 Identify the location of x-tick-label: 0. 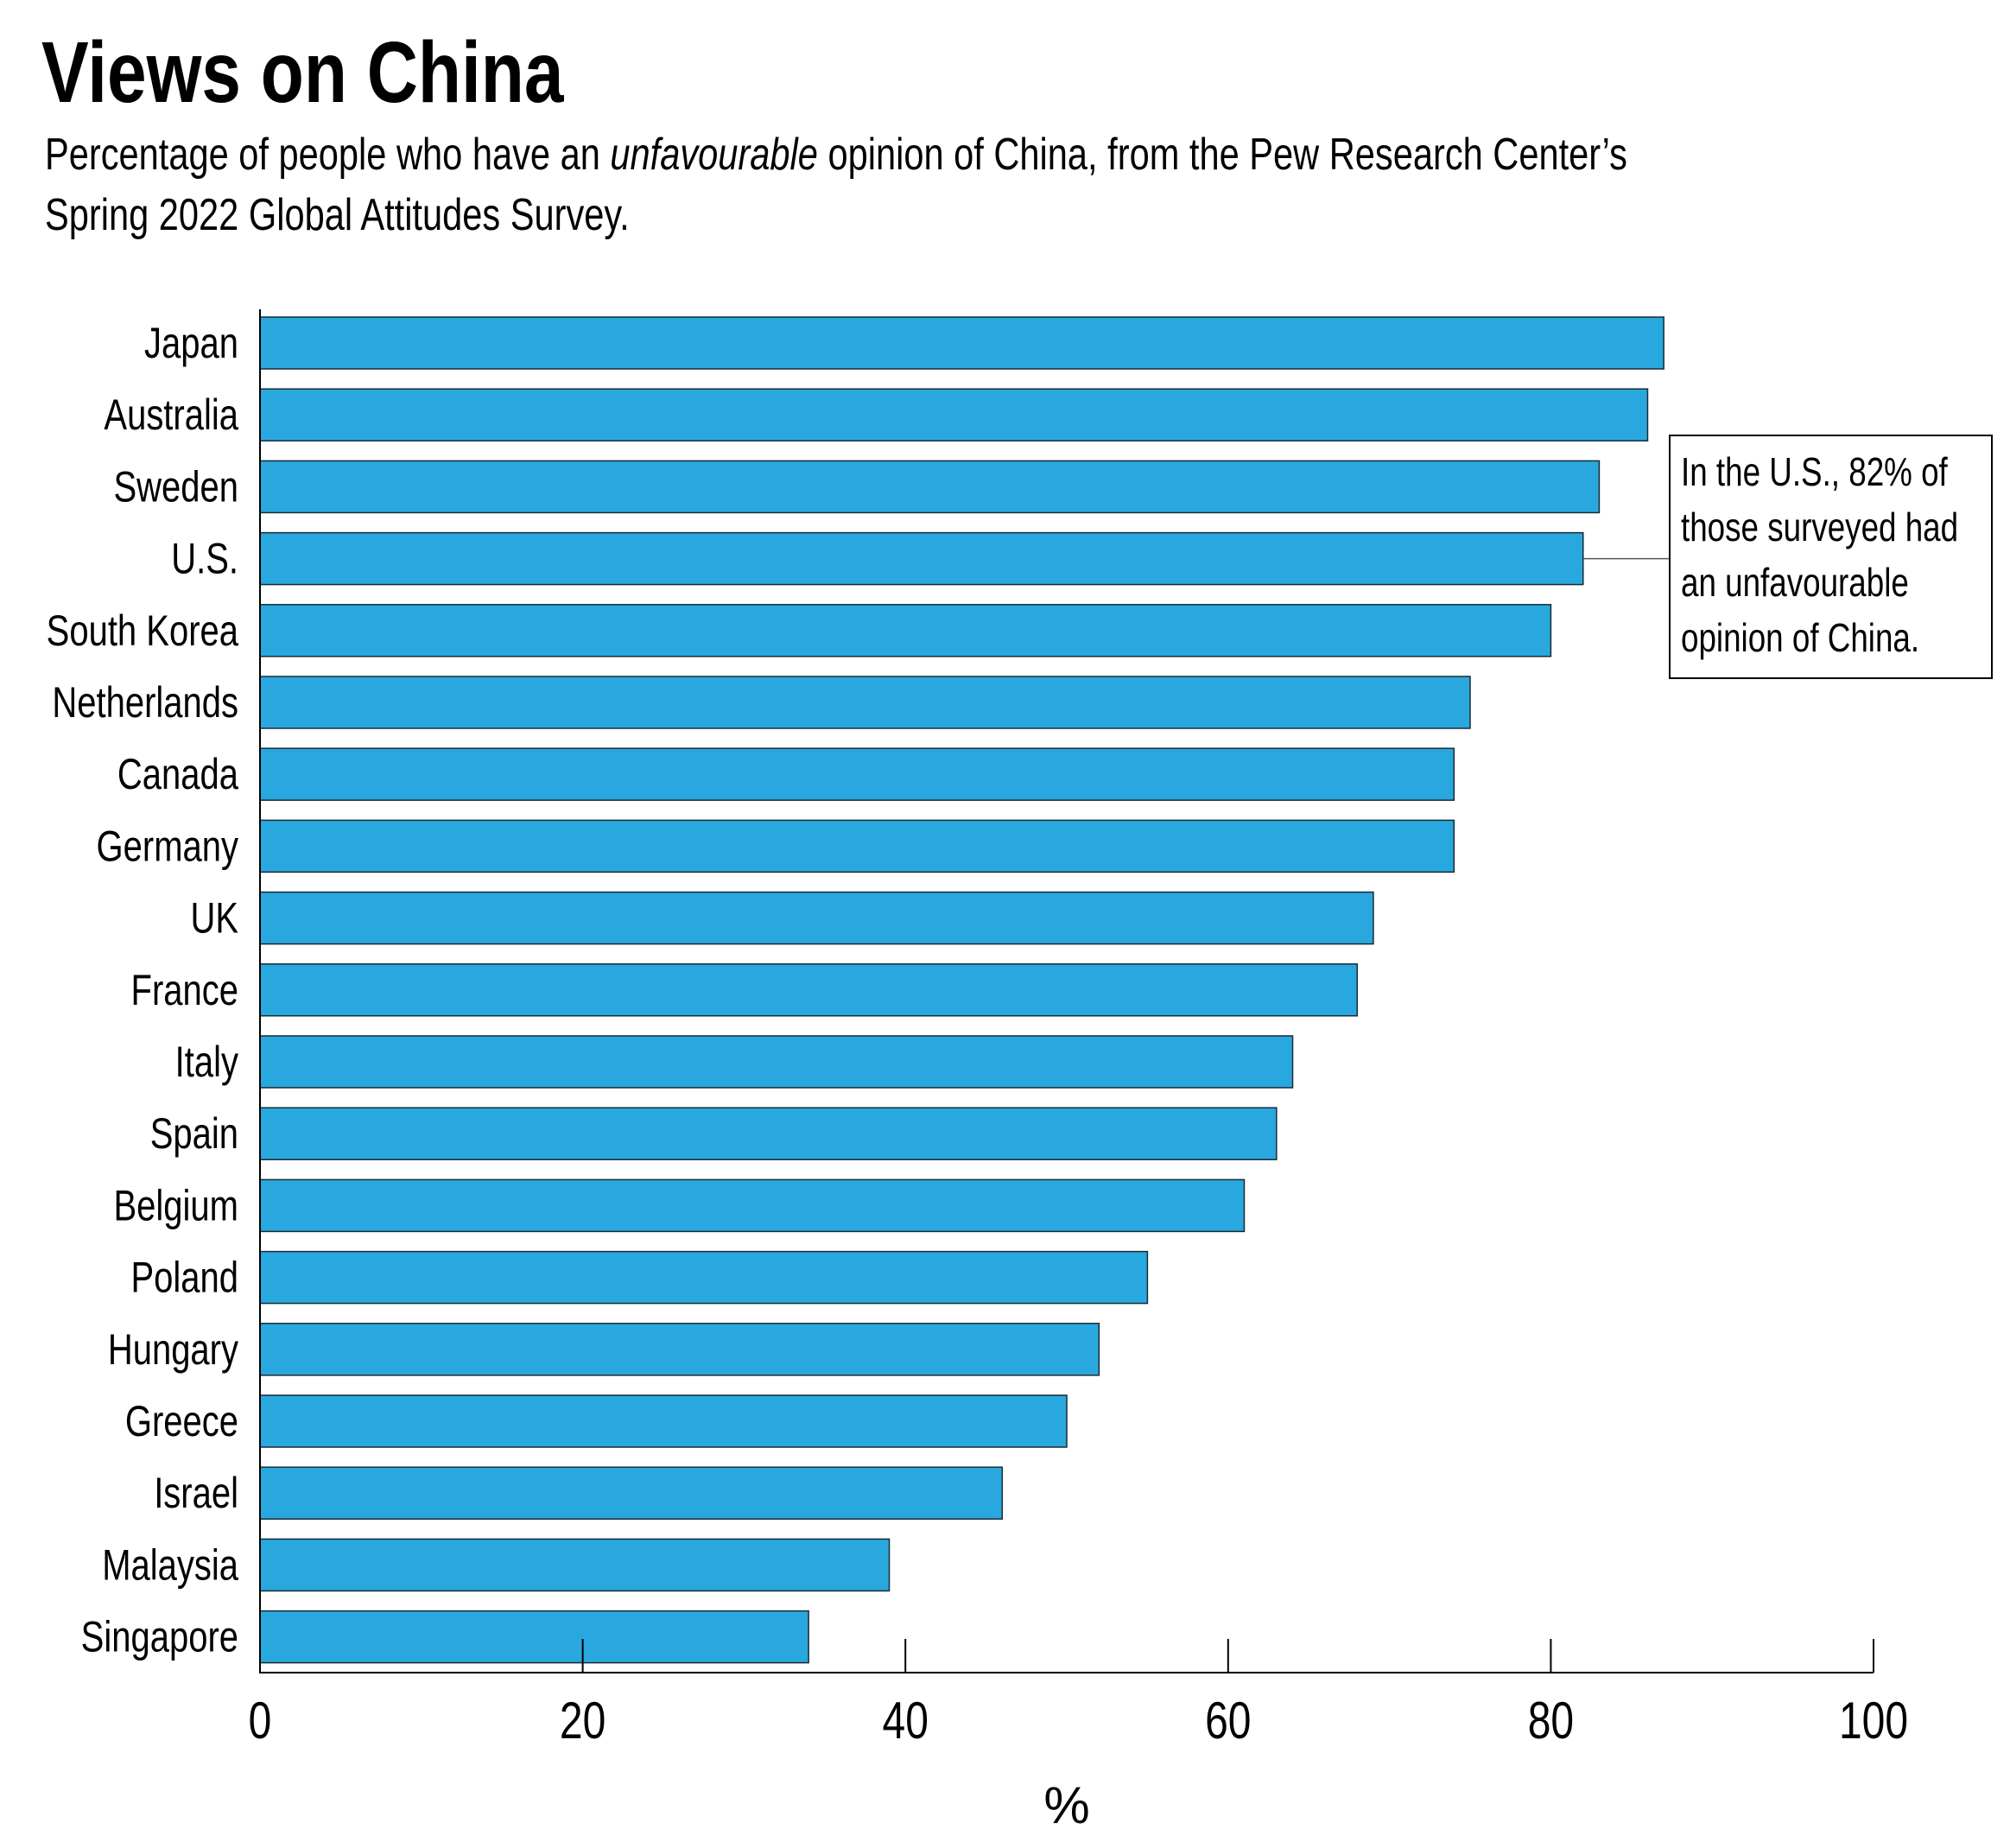
(260, 1721).